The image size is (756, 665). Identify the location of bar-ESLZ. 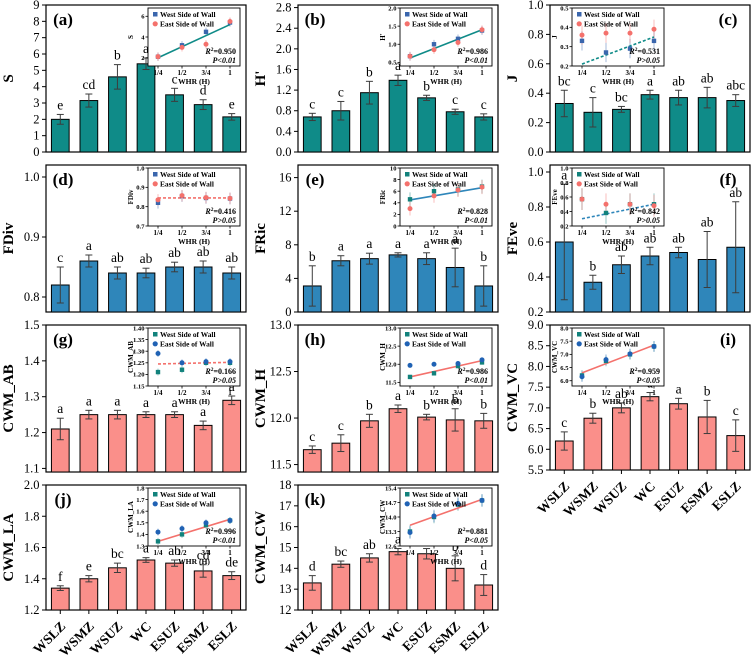
(736, 126).